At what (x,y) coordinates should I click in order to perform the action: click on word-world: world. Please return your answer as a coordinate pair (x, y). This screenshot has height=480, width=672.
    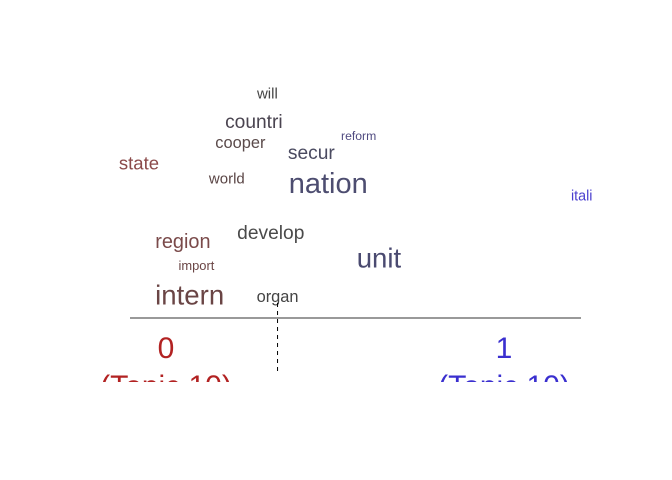
    Looking at the image, I should click on (226, 179).